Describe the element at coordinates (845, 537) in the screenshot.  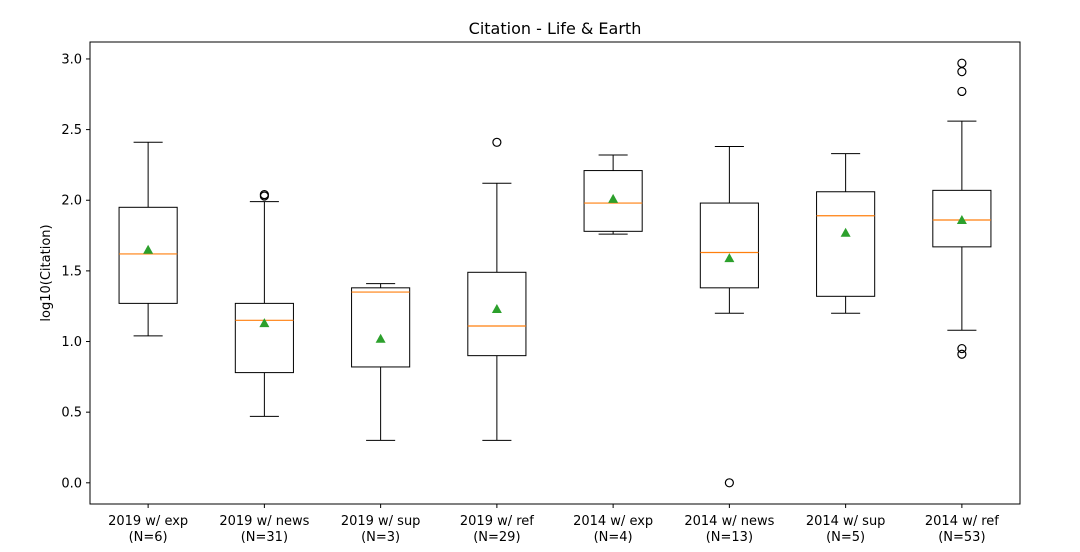
I see `x-category-count-label: (N=5)` at that location.